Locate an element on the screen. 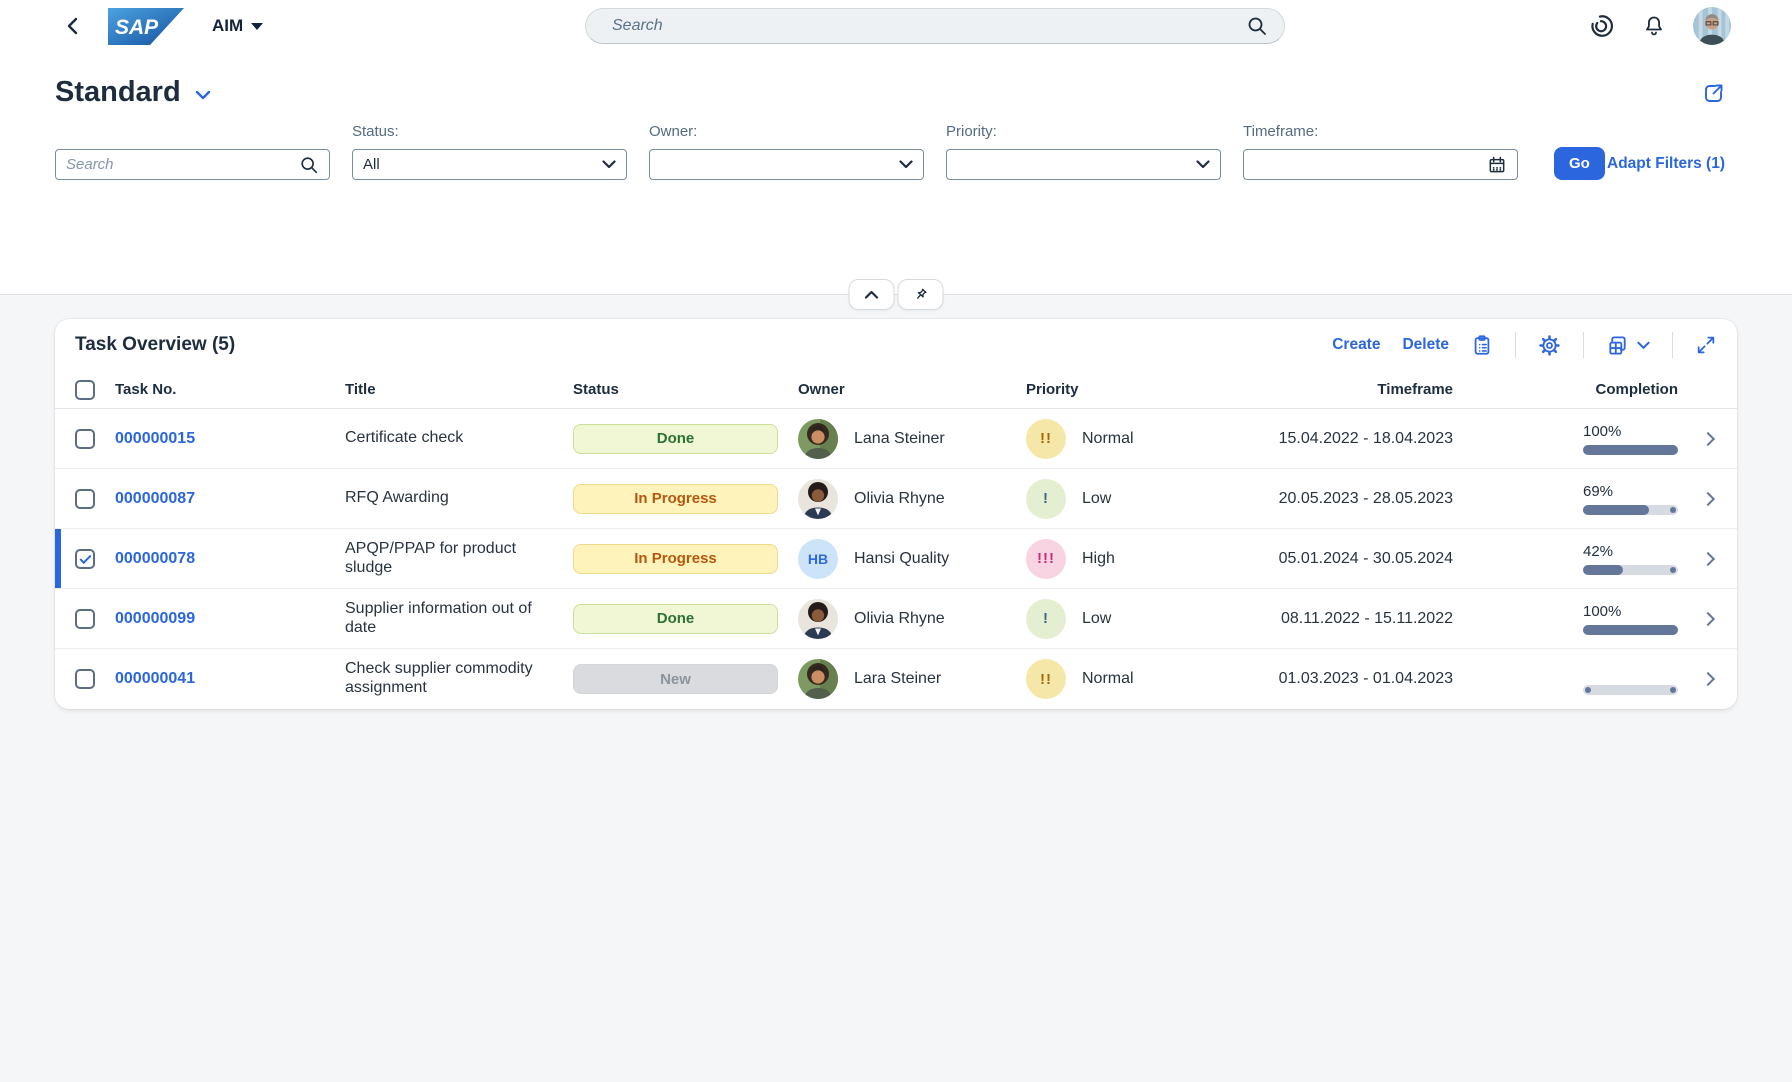  pin-header-button is located at coordinates (920, 294).